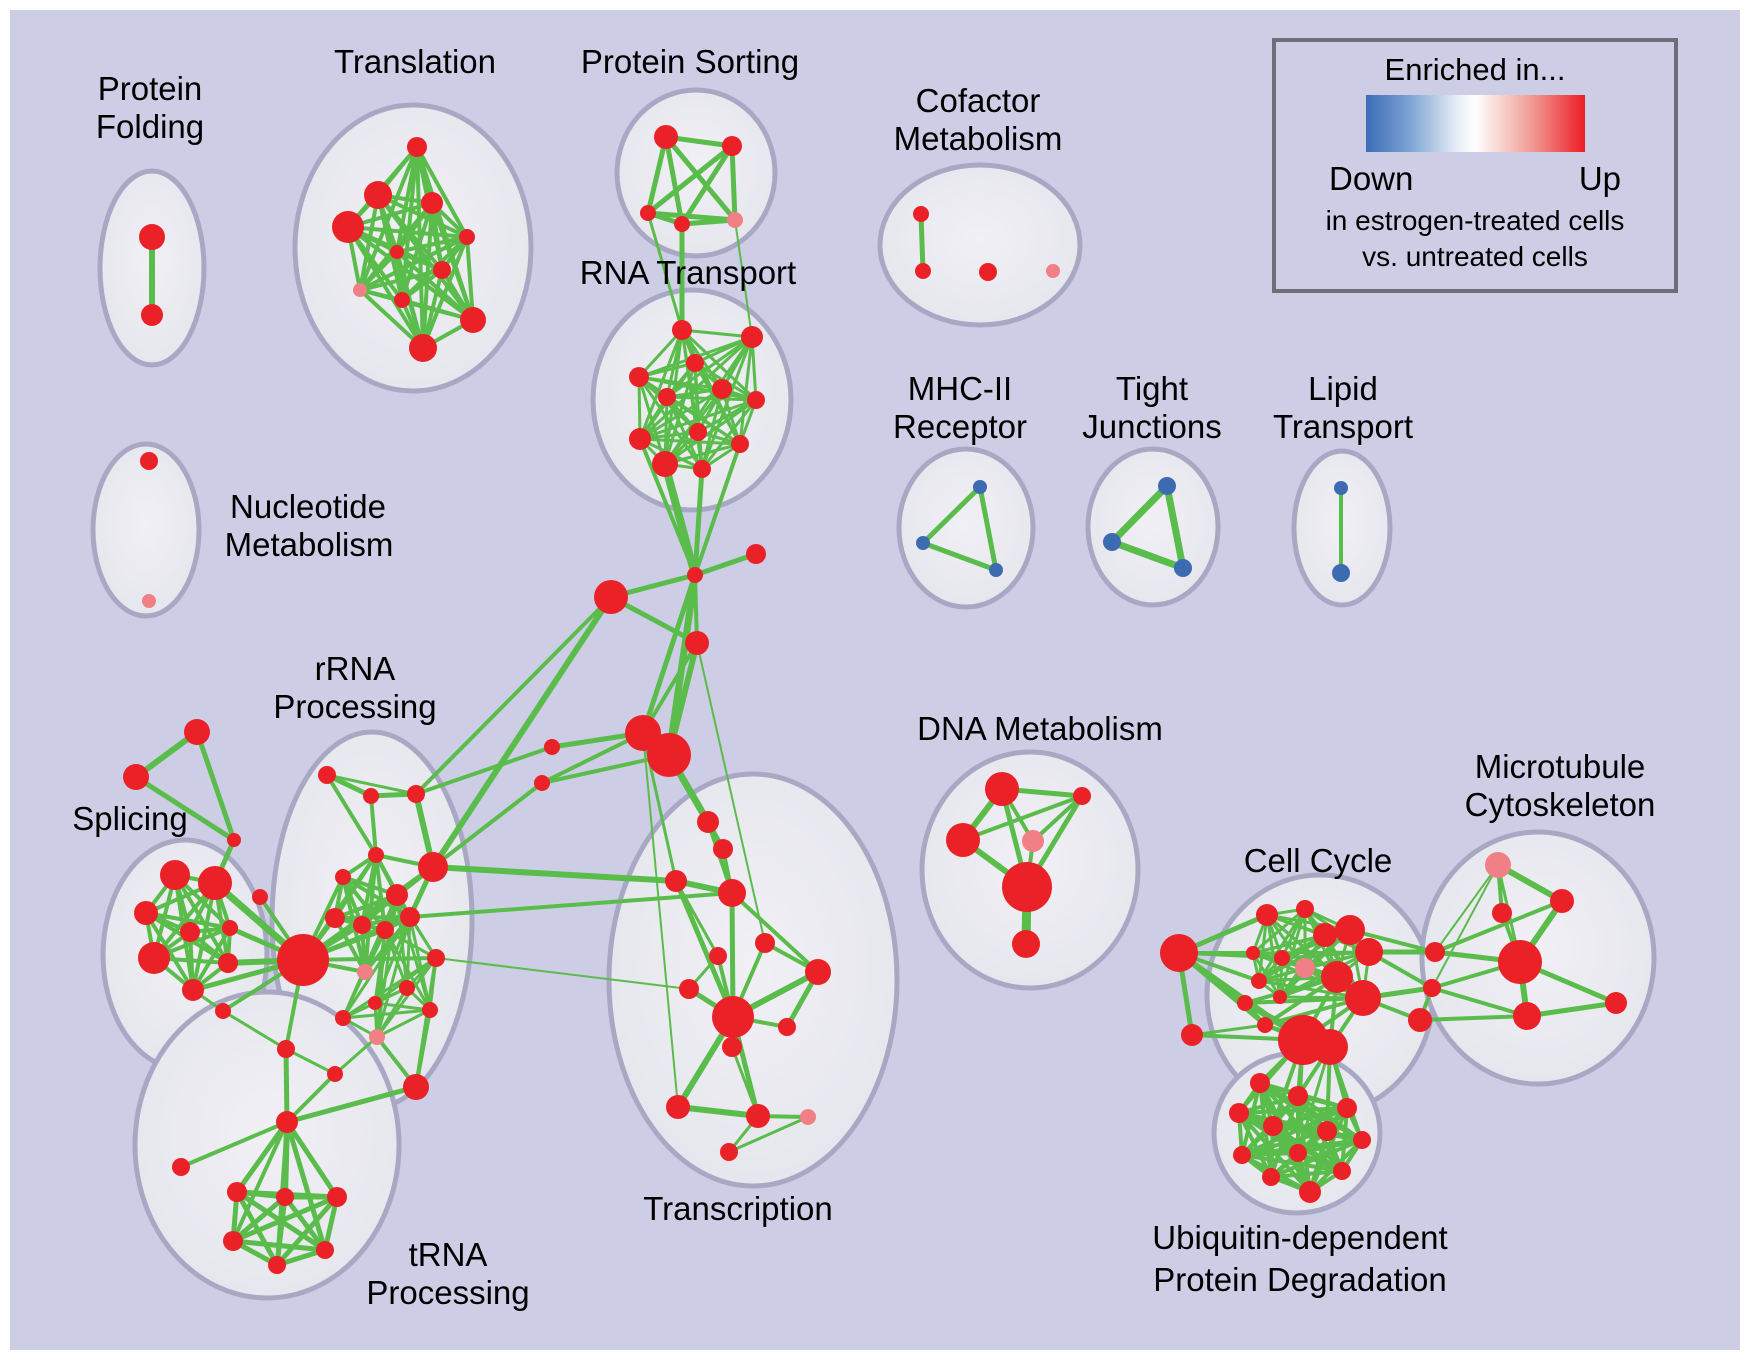 Image resolution: width=1750 pixels, height=1360 pixels. I want to click on node-t7, so click(442, 270).